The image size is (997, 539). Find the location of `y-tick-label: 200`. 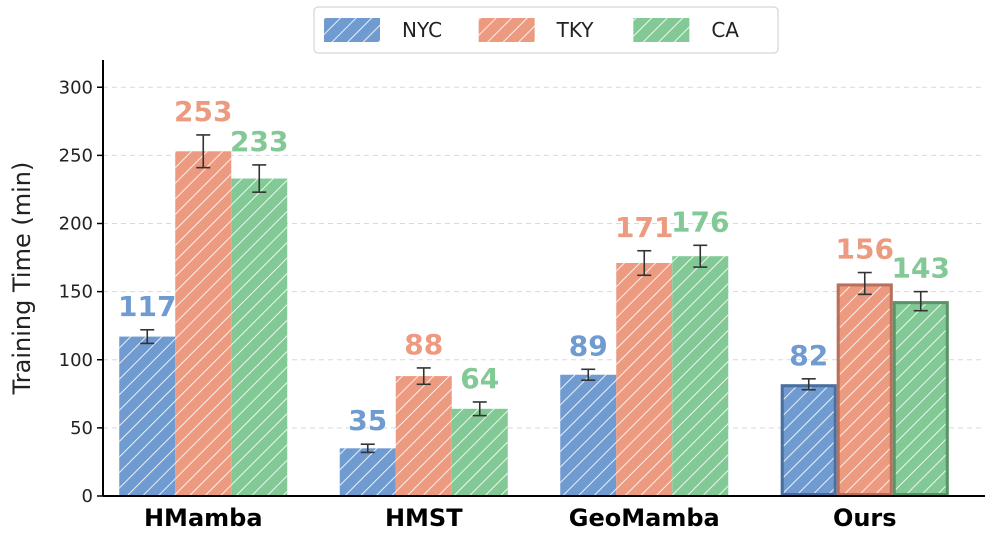

y-tick-label: 200 is located at coordinates (76, 224).